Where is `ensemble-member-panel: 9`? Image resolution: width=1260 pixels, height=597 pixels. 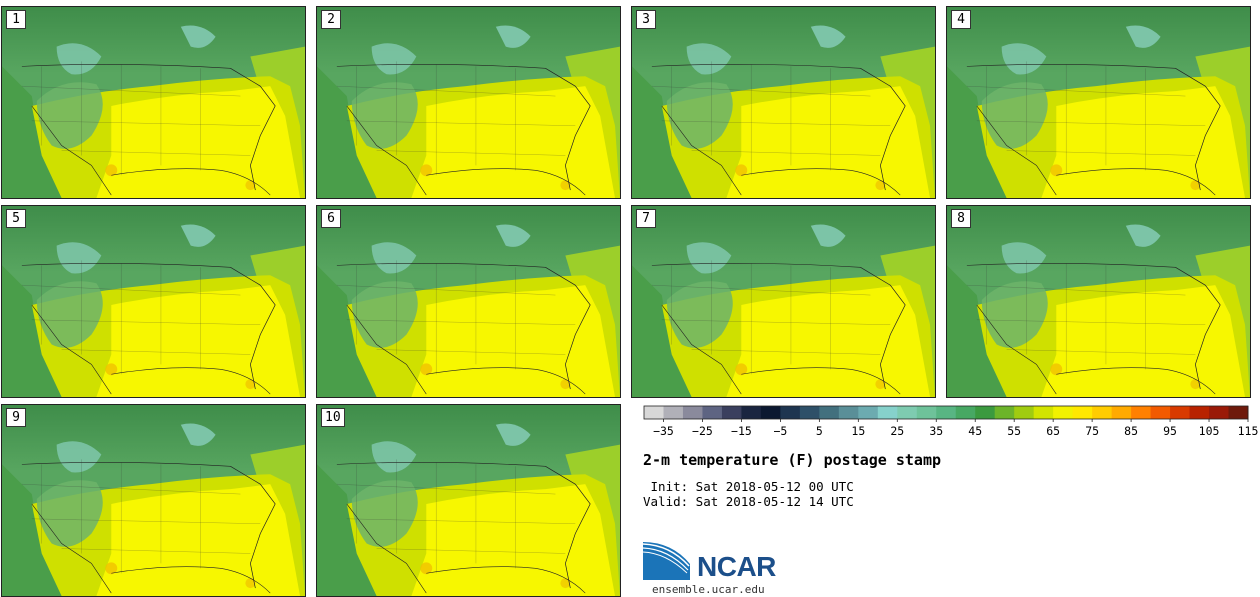
ensemble-member-panel: 9 is located at coordinates (153, 500).